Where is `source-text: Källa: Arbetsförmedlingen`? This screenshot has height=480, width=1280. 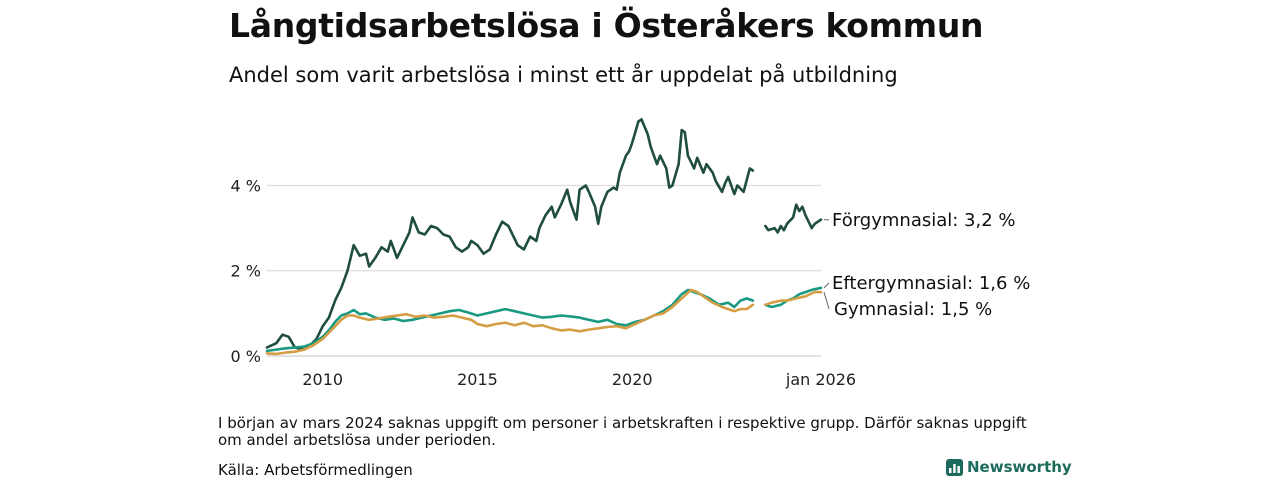
source-text: Källa: Arbetsförmedlingen is located at coordinates (315, 470).